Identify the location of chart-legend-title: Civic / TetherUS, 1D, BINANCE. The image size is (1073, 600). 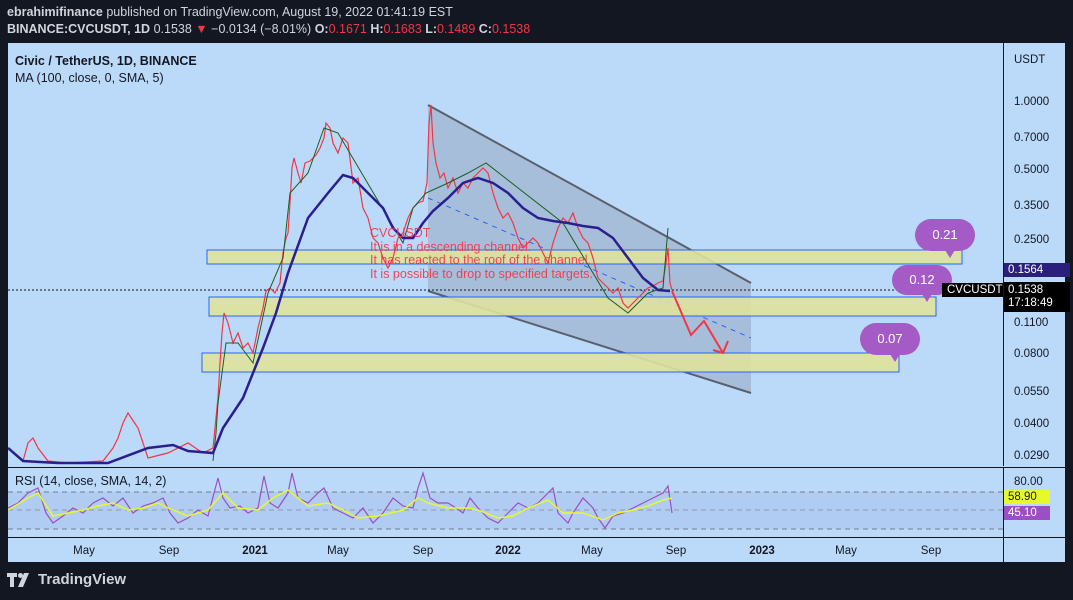
(106, 61).